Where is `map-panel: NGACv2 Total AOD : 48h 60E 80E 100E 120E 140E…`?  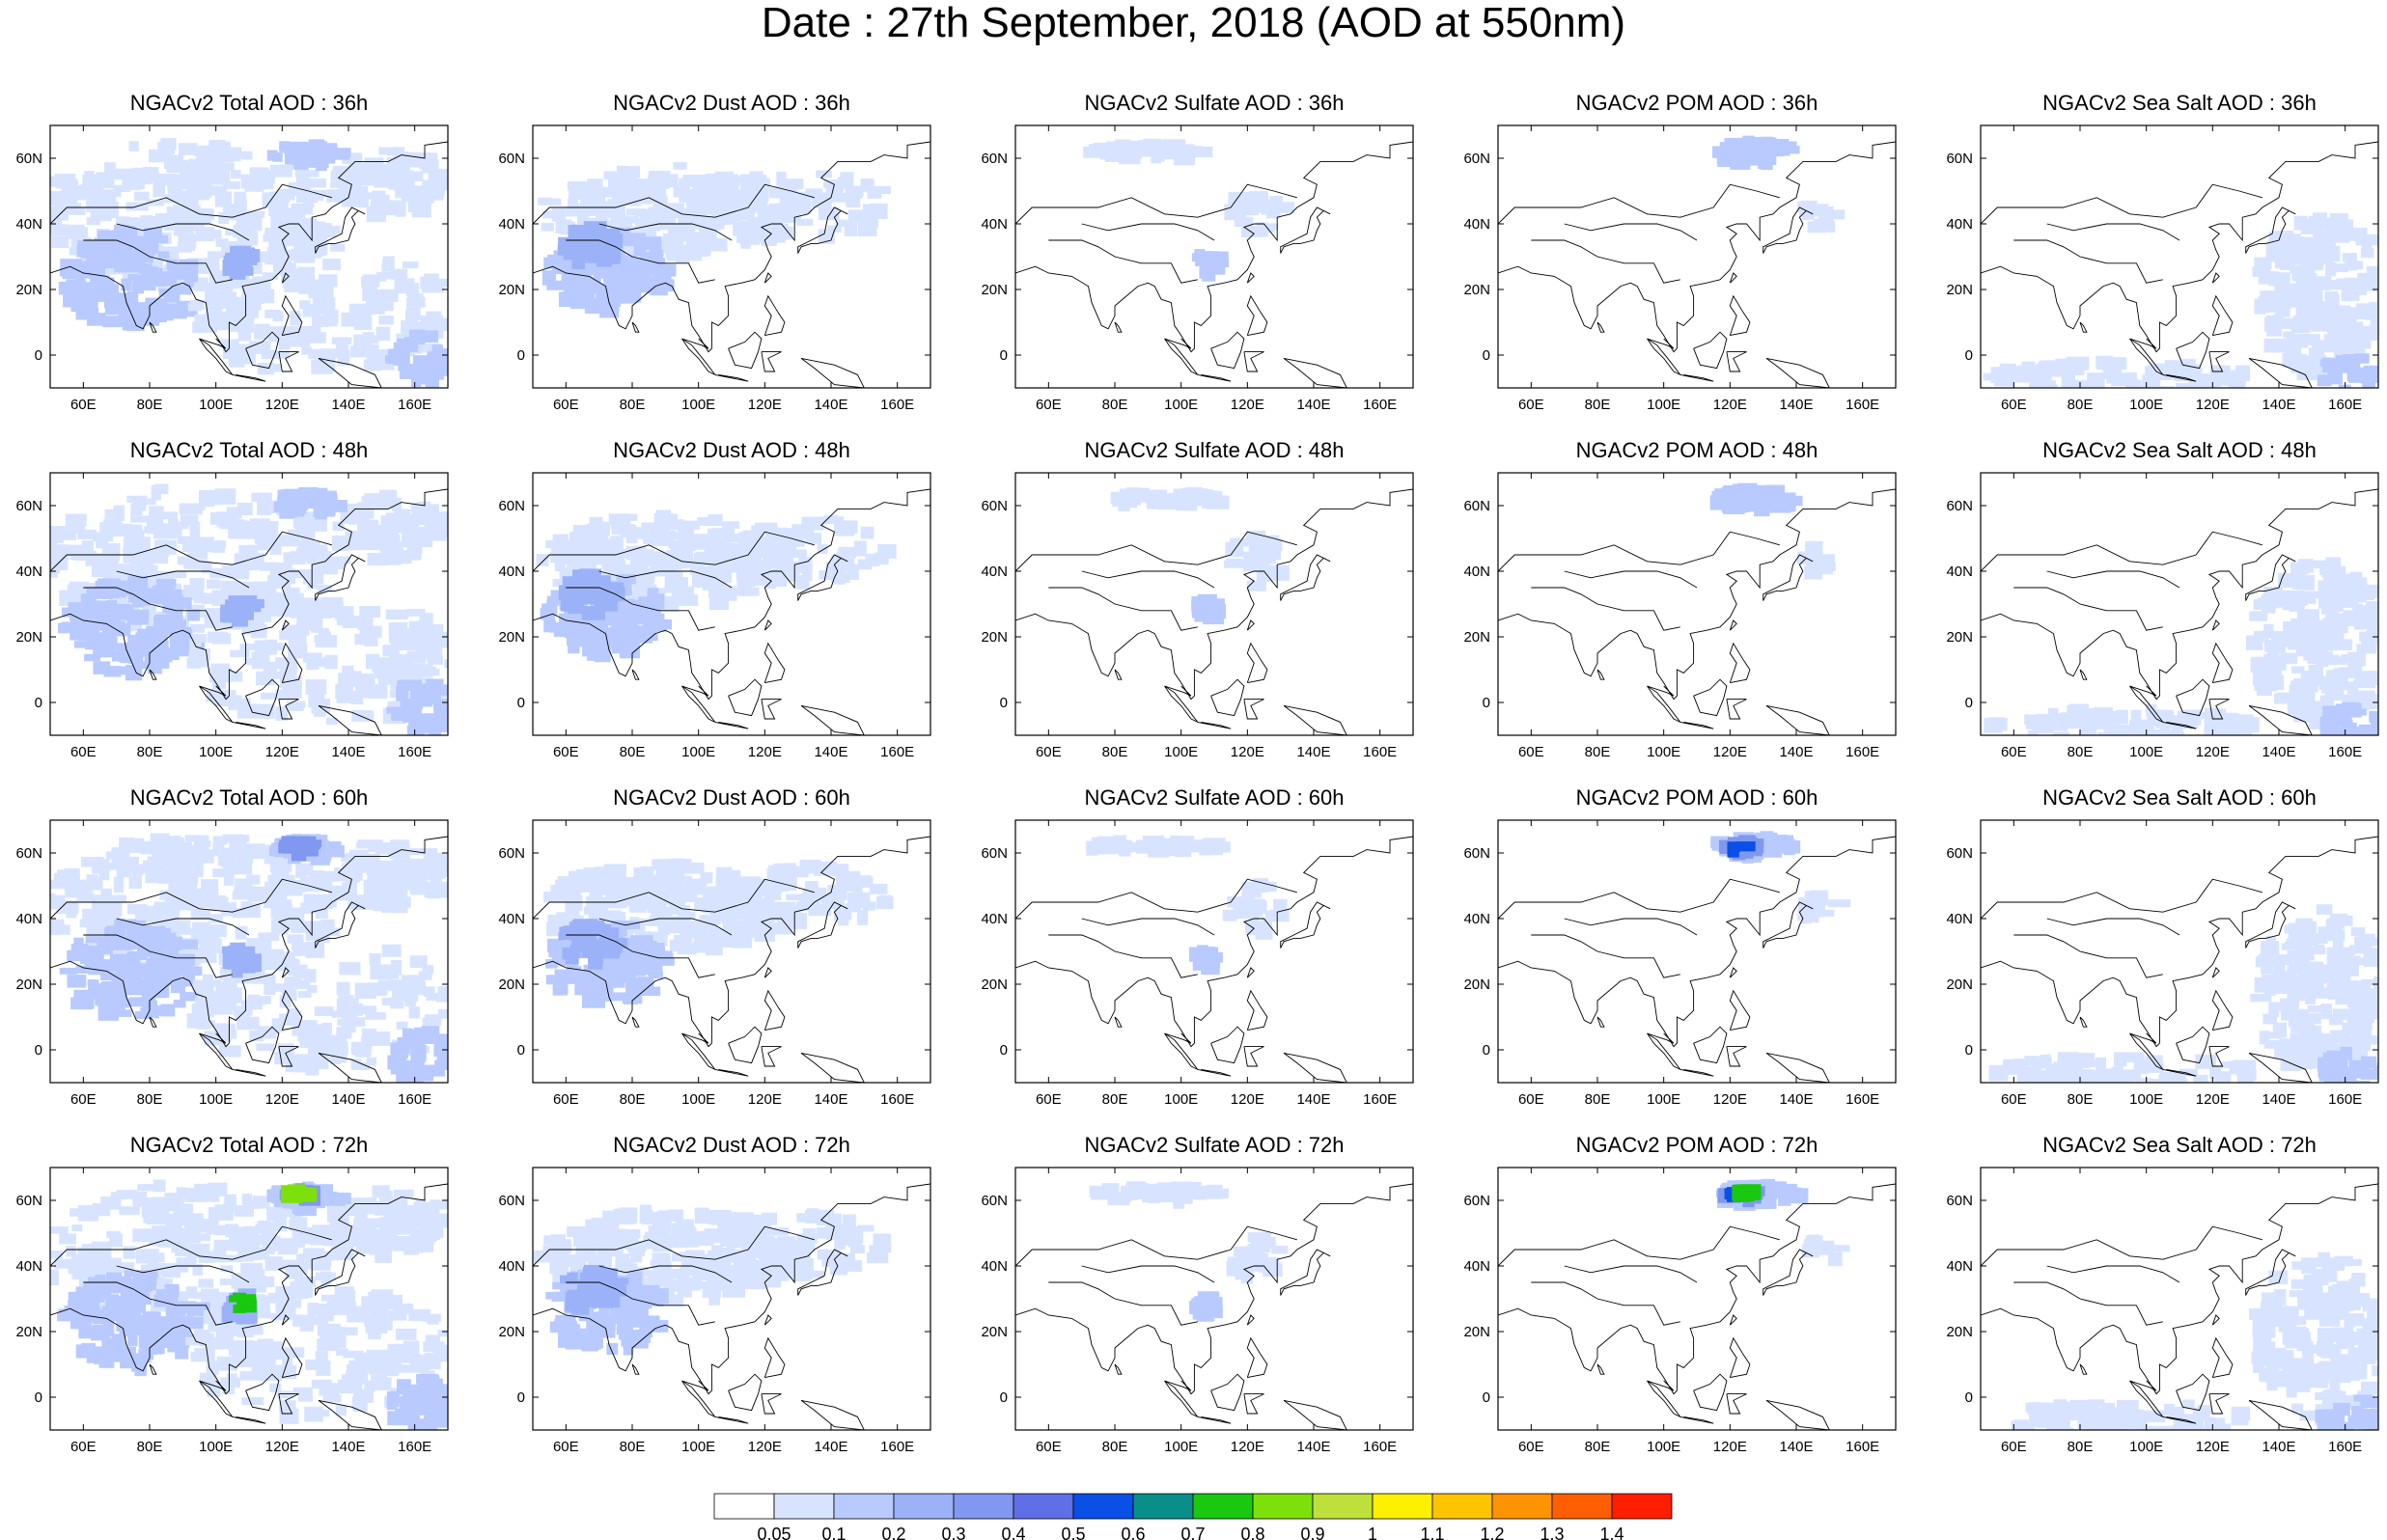
map-panel: NGACv2 Total AOD : 48h 60E 80E 100E 120E 140E… is located at coordinates (274, 606).